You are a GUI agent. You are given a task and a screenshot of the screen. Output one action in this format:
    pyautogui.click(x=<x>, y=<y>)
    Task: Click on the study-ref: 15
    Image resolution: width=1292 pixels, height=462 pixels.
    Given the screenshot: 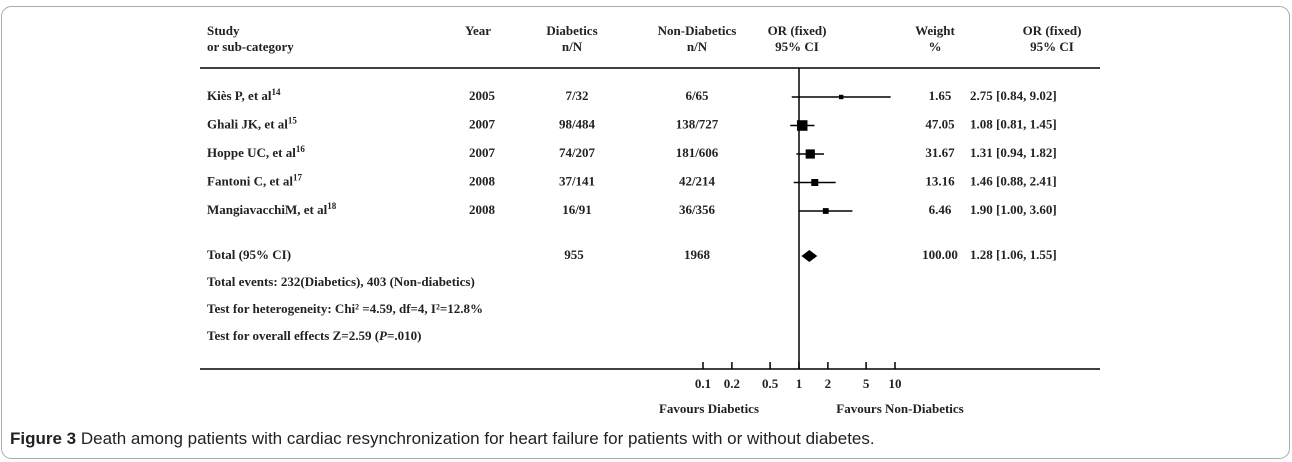 What is the action you would take?
    pyautogui.click(x=293, y=121)
    